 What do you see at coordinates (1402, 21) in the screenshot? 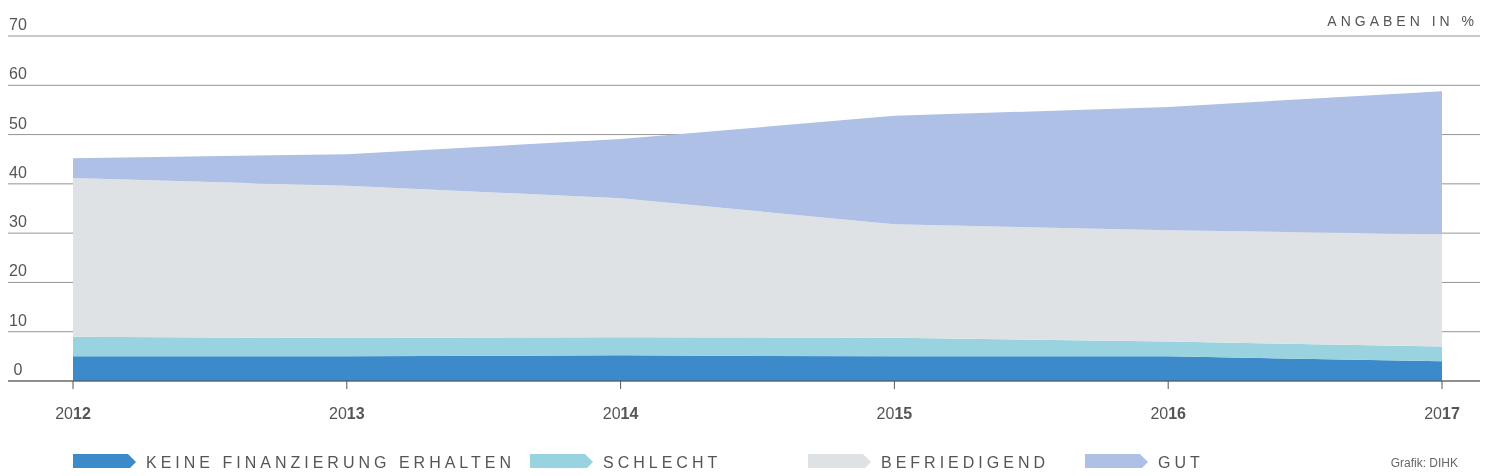
I see `y-axis-title: ANGABEN IN %` at bounding box center [1402, 21].